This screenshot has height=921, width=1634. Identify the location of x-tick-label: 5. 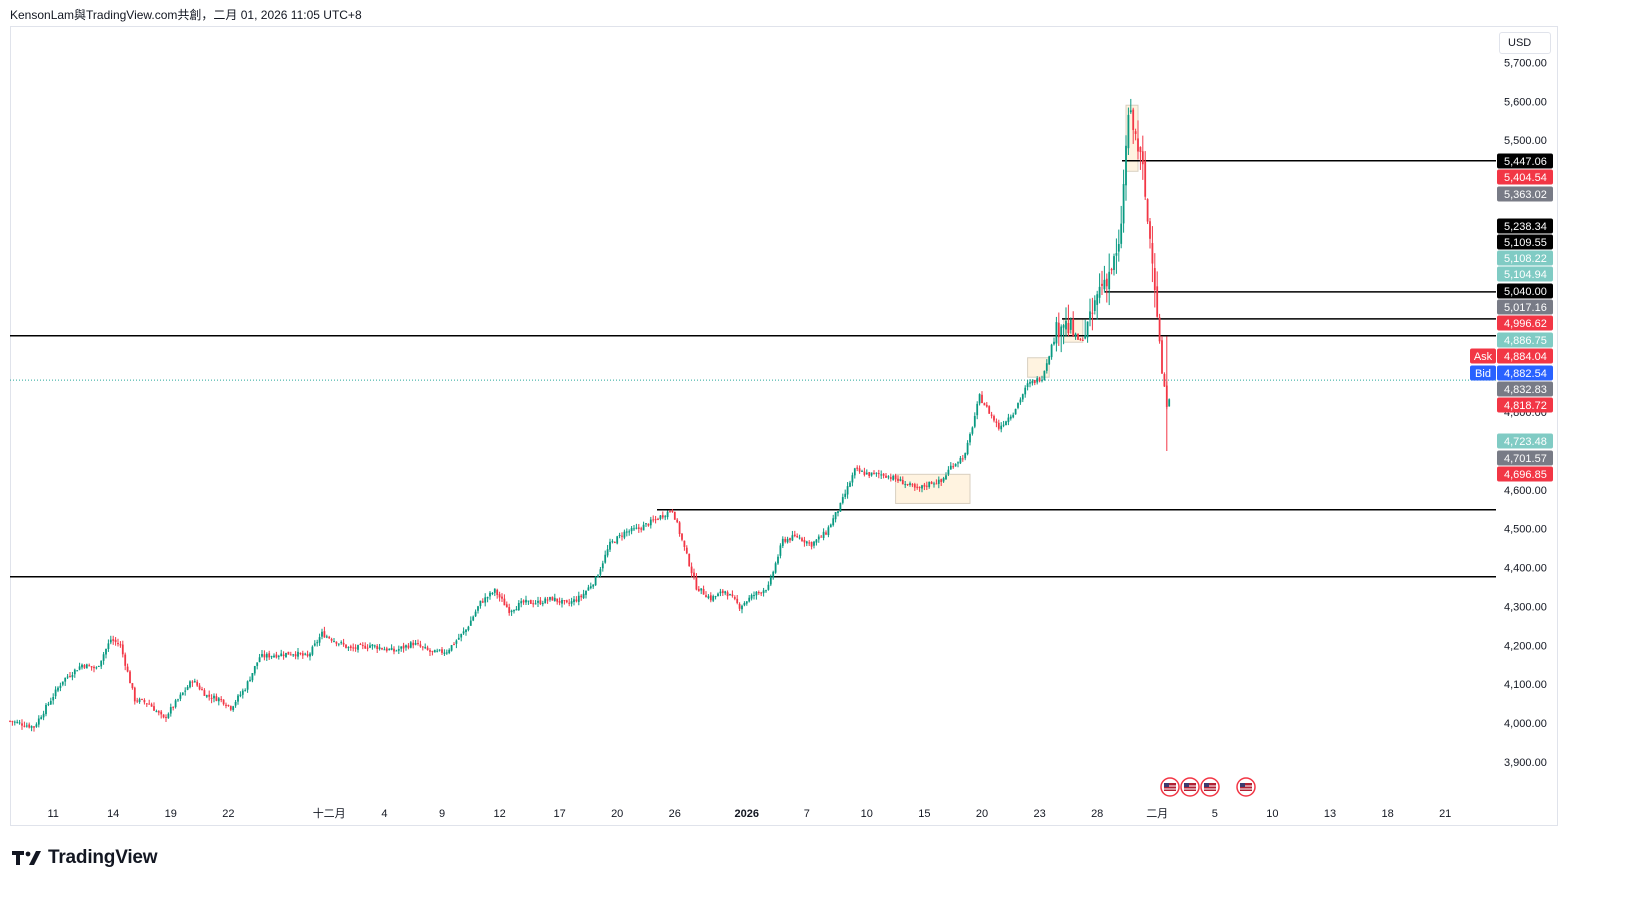
(1215, 814).